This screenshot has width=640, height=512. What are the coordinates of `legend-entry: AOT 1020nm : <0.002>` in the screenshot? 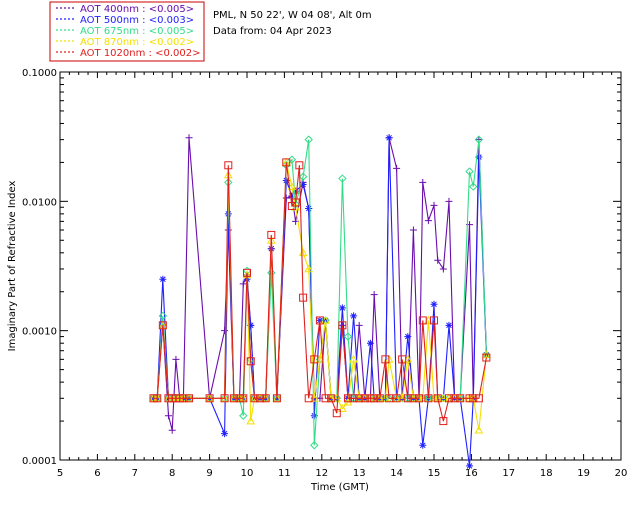 It's located at (140, 53).